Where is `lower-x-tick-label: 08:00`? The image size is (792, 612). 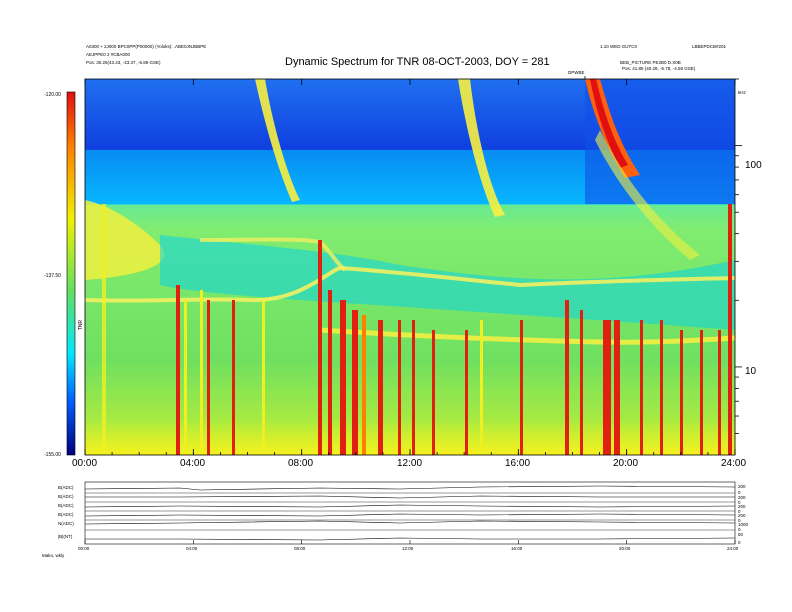
lower-x-tick-label: 08:00 is located at coordinates (300, 548).